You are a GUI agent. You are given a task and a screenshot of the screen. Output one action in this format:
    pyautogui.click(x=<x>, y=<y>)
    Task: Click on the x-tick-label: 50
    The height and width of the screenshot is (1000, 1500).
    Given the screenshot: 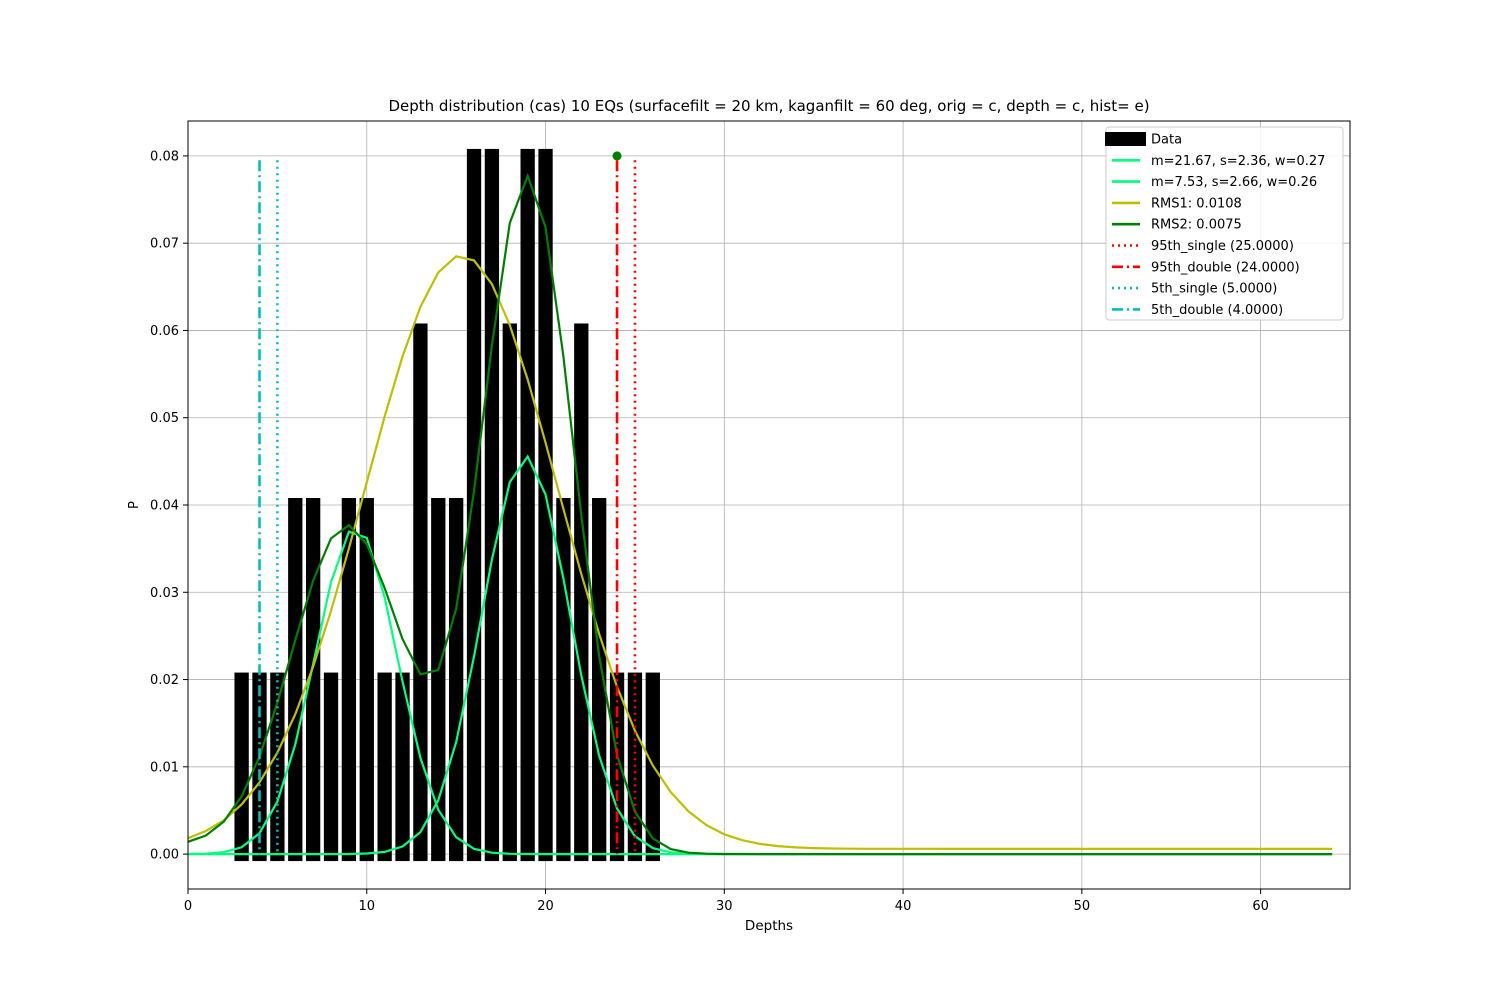 What is the action you would take?
    pyautogui.click(x=1082, y=906)
    